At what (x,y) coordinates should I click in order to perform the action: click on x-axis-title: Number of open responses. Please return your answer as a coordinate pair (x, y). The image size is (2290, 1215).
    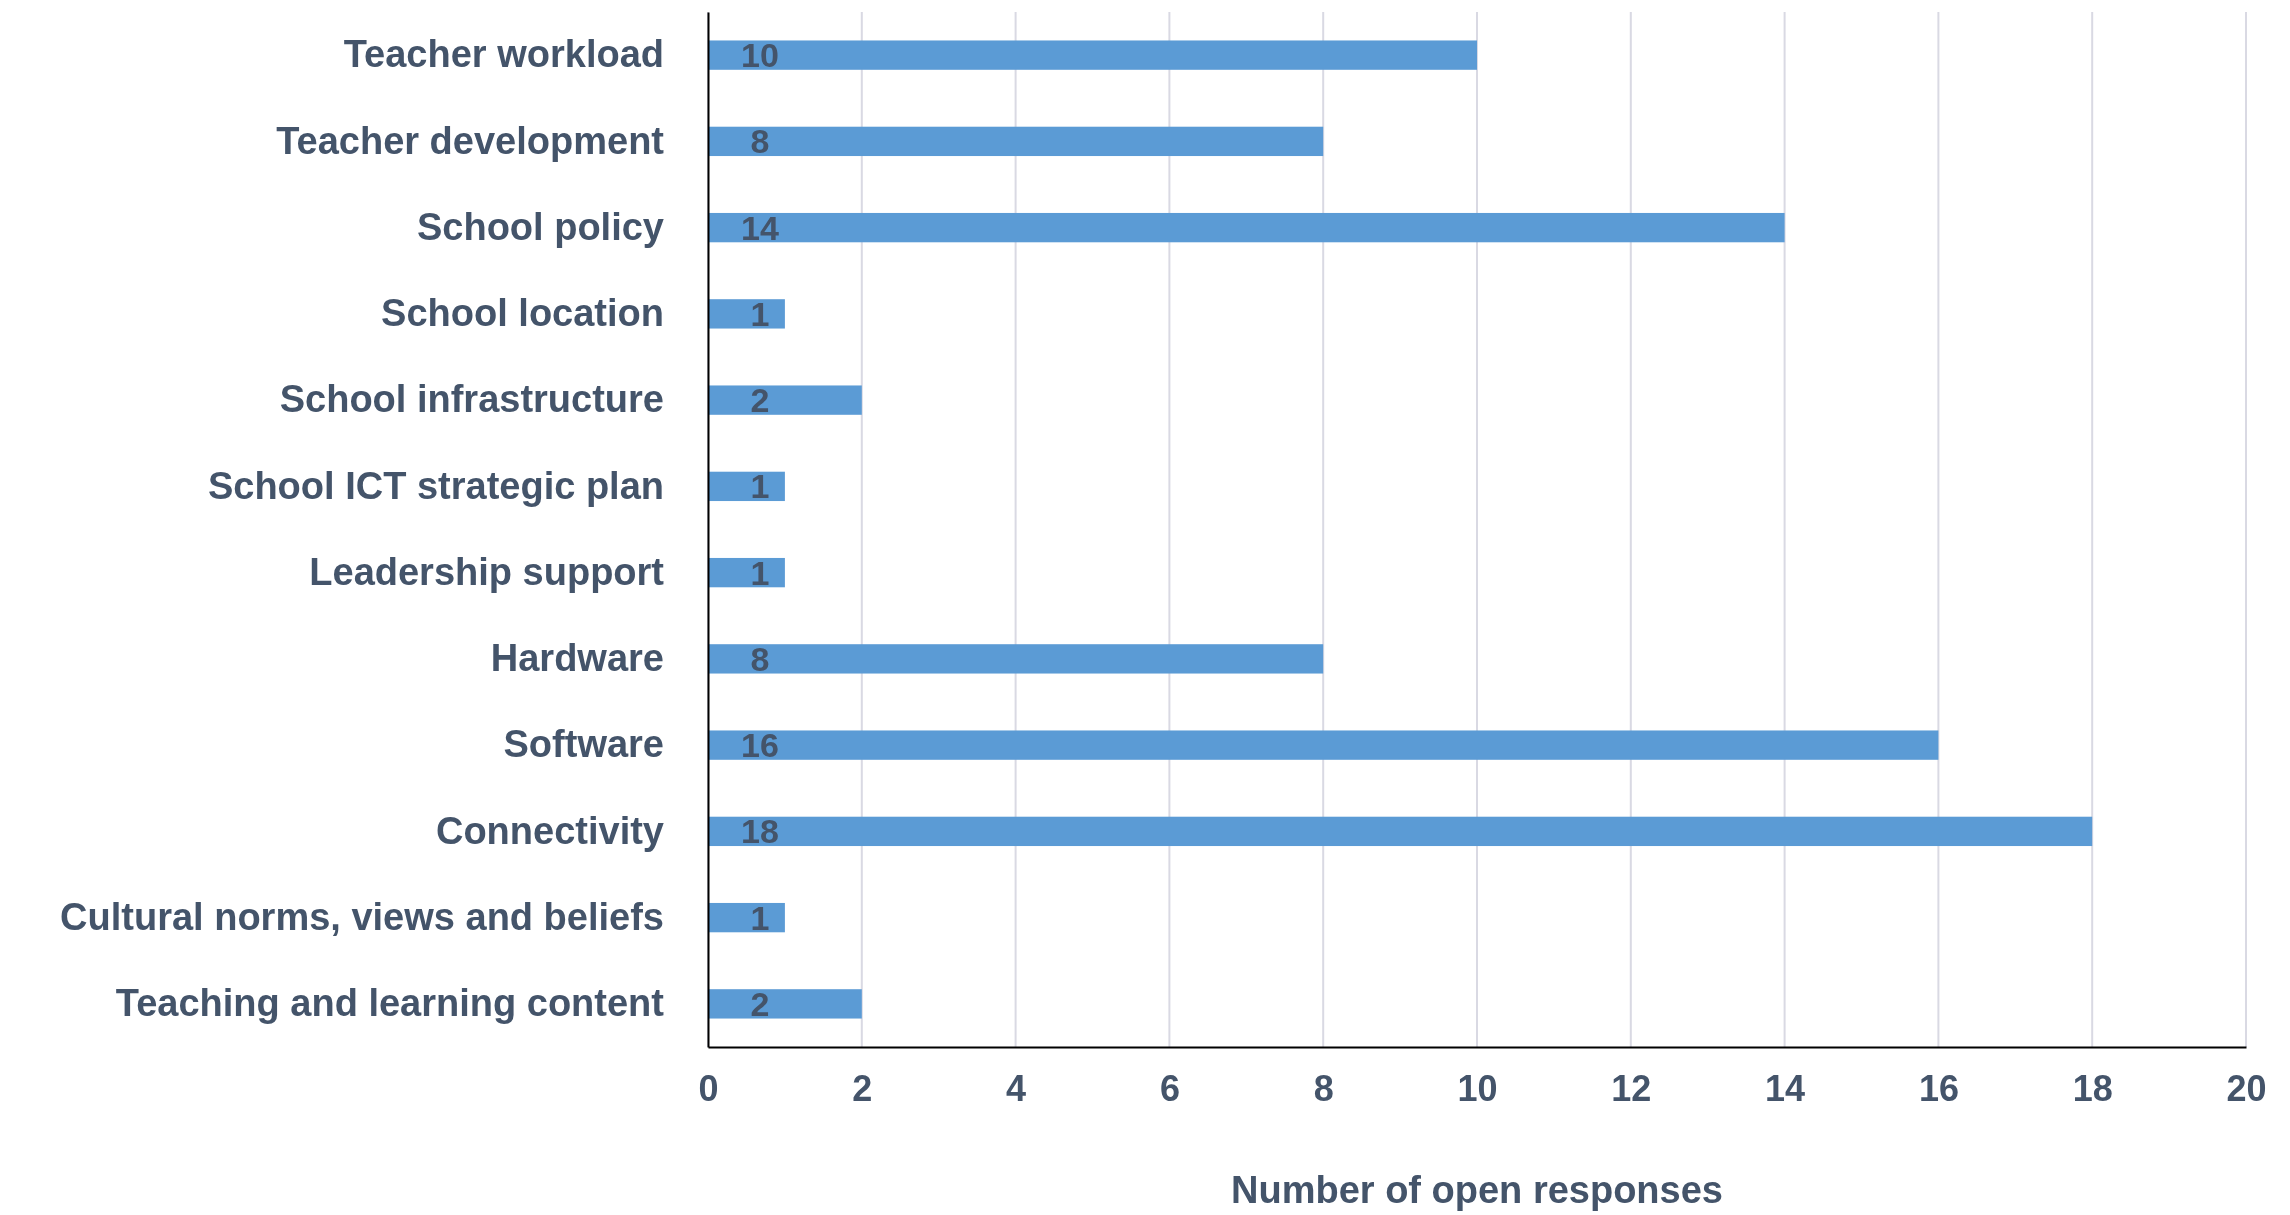
    Looking at the image, I should click on (1477, 1190).